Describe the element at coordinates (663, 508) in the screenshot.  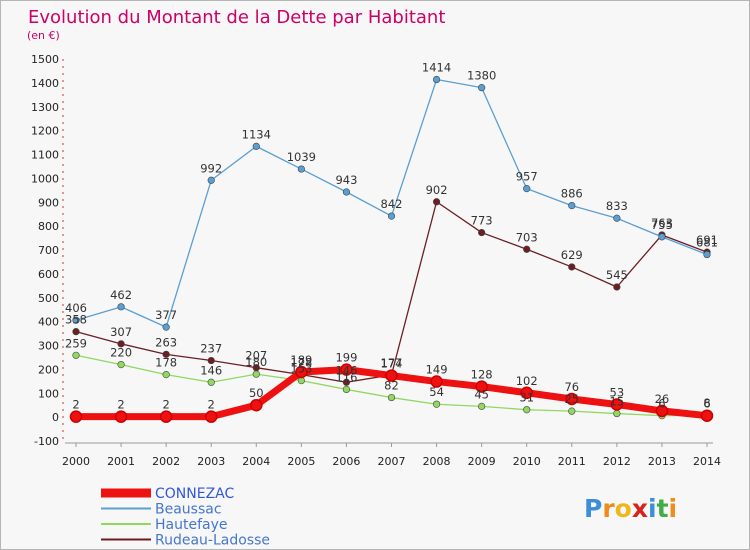
I see `logo-letter: t` at that location.